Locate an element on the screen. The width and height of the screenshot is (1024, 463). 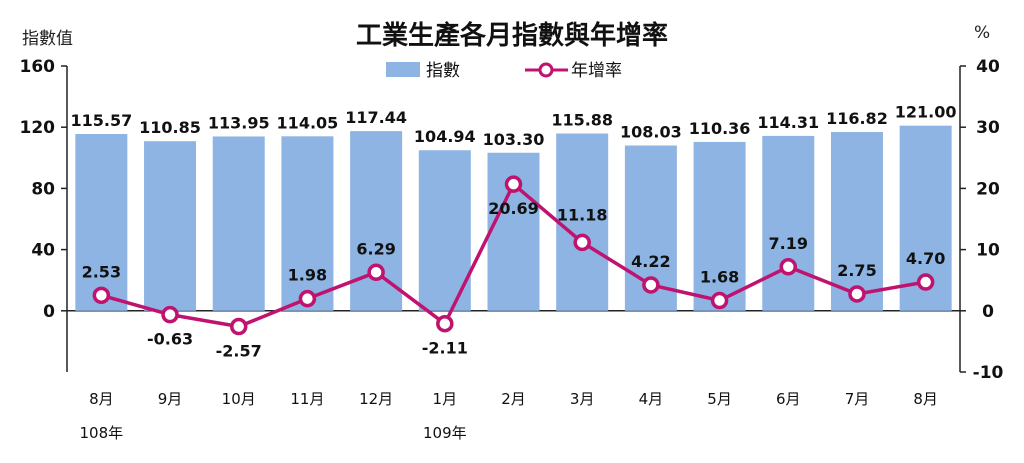
chart-title: 工業生產各月指數與年增率 is located at coordinates (512, 35).